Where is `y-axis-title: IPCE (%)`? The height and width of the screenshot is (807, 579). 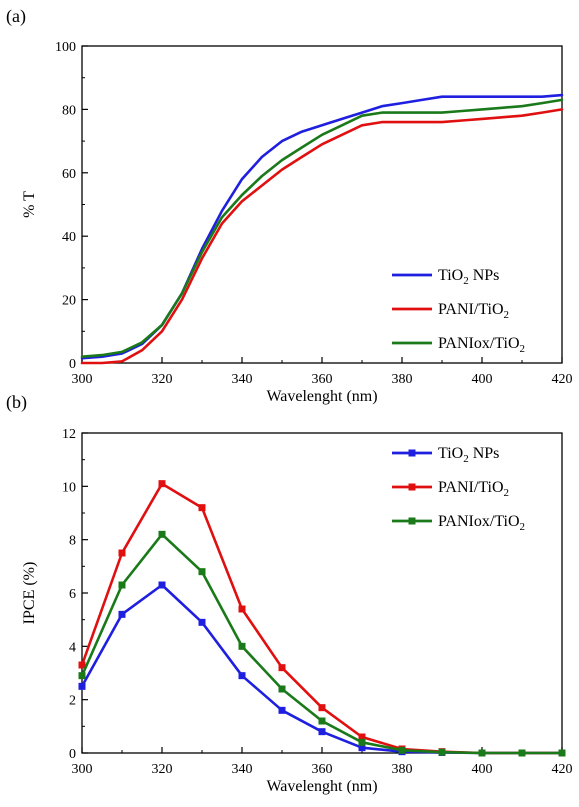 y-axis-title: IPCE (%) is located at coordinates (29, 593).